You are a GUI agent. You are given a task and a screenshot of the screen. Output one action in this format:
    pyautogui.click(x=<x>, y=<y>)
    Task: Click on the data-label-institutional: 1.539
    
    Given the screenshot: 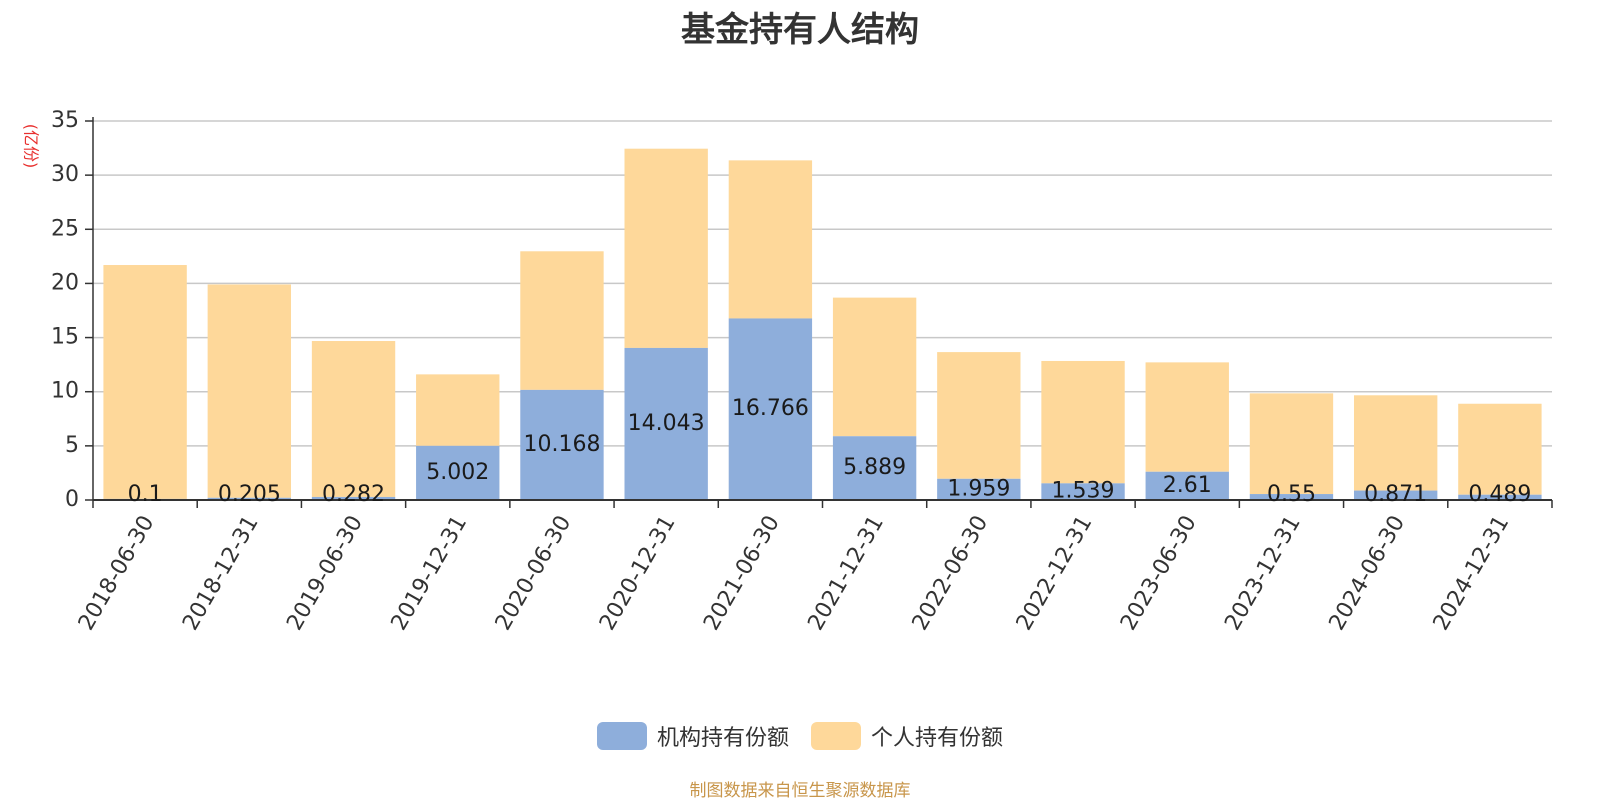 What is the action you would take?
    pyautogui.click(x=1083, y=491)
    